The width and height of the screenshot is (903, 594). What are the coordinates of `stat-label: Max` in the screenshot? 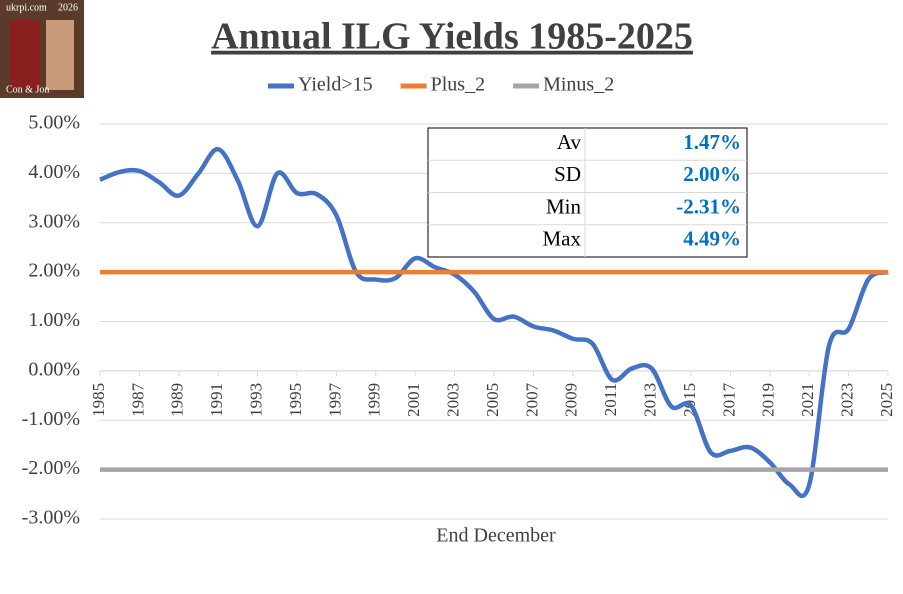 It's located at (562, 239).